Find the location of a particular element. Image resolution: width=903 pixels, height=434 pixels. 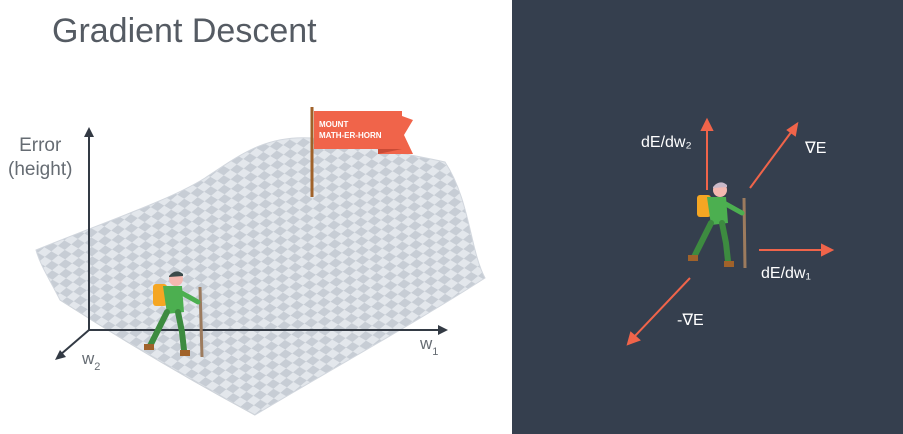

arrow-neg-gradient is located at coordinates (661, 308).